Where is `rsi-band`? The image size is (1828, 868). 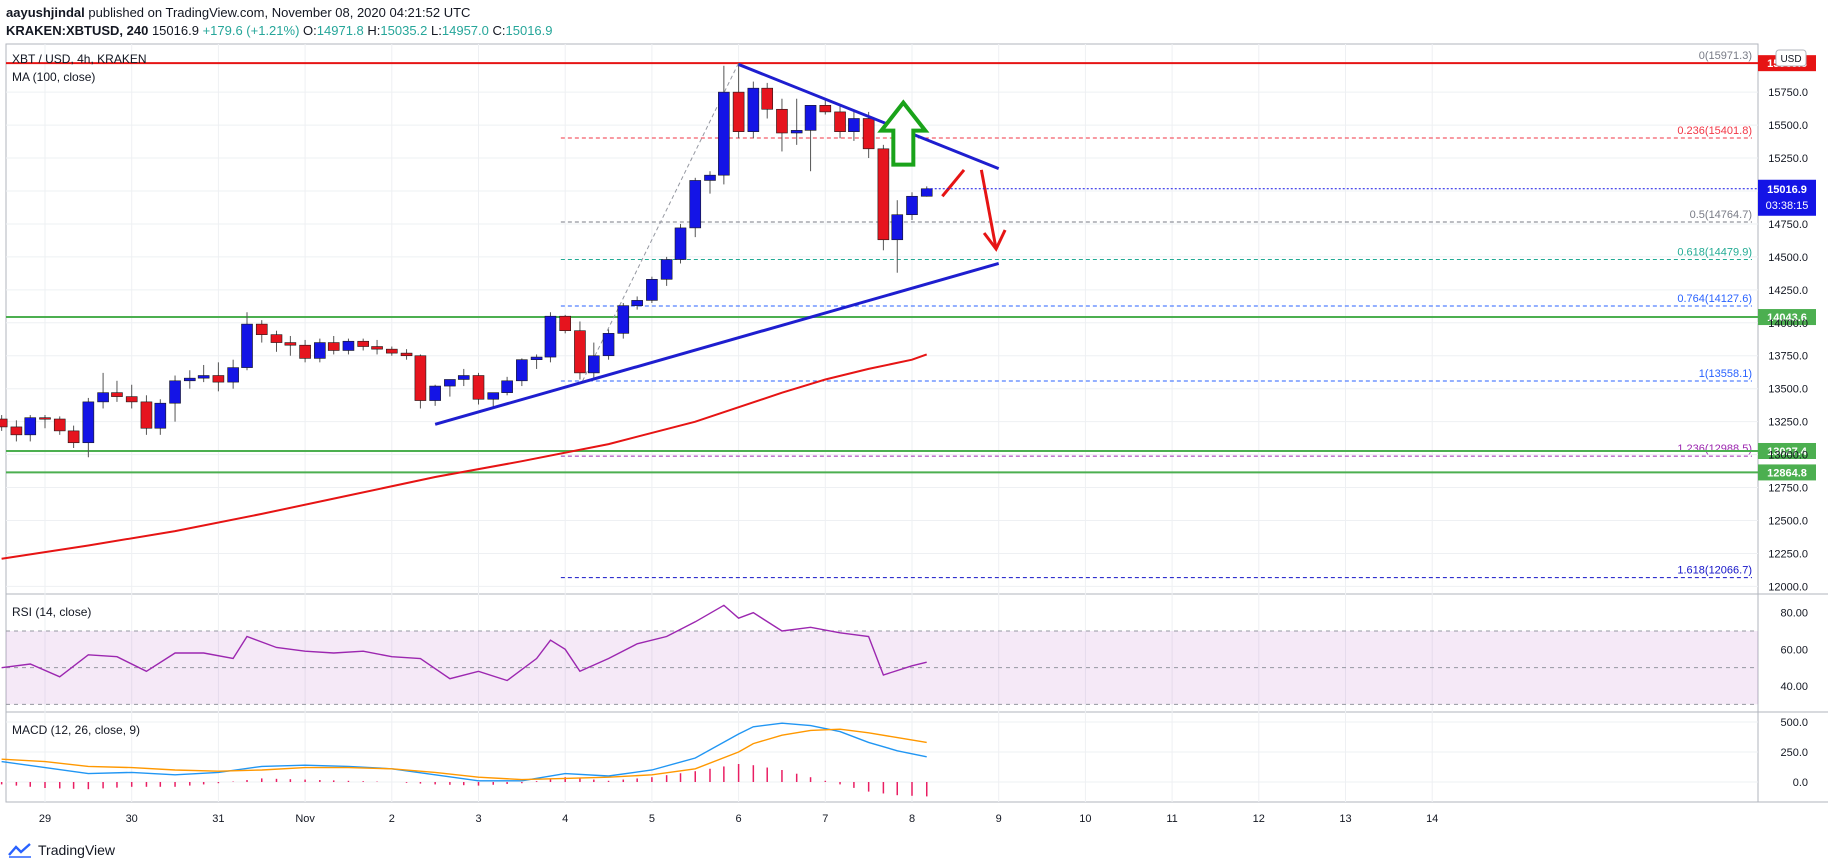
rsi-band is located at coordinates (882, 668).